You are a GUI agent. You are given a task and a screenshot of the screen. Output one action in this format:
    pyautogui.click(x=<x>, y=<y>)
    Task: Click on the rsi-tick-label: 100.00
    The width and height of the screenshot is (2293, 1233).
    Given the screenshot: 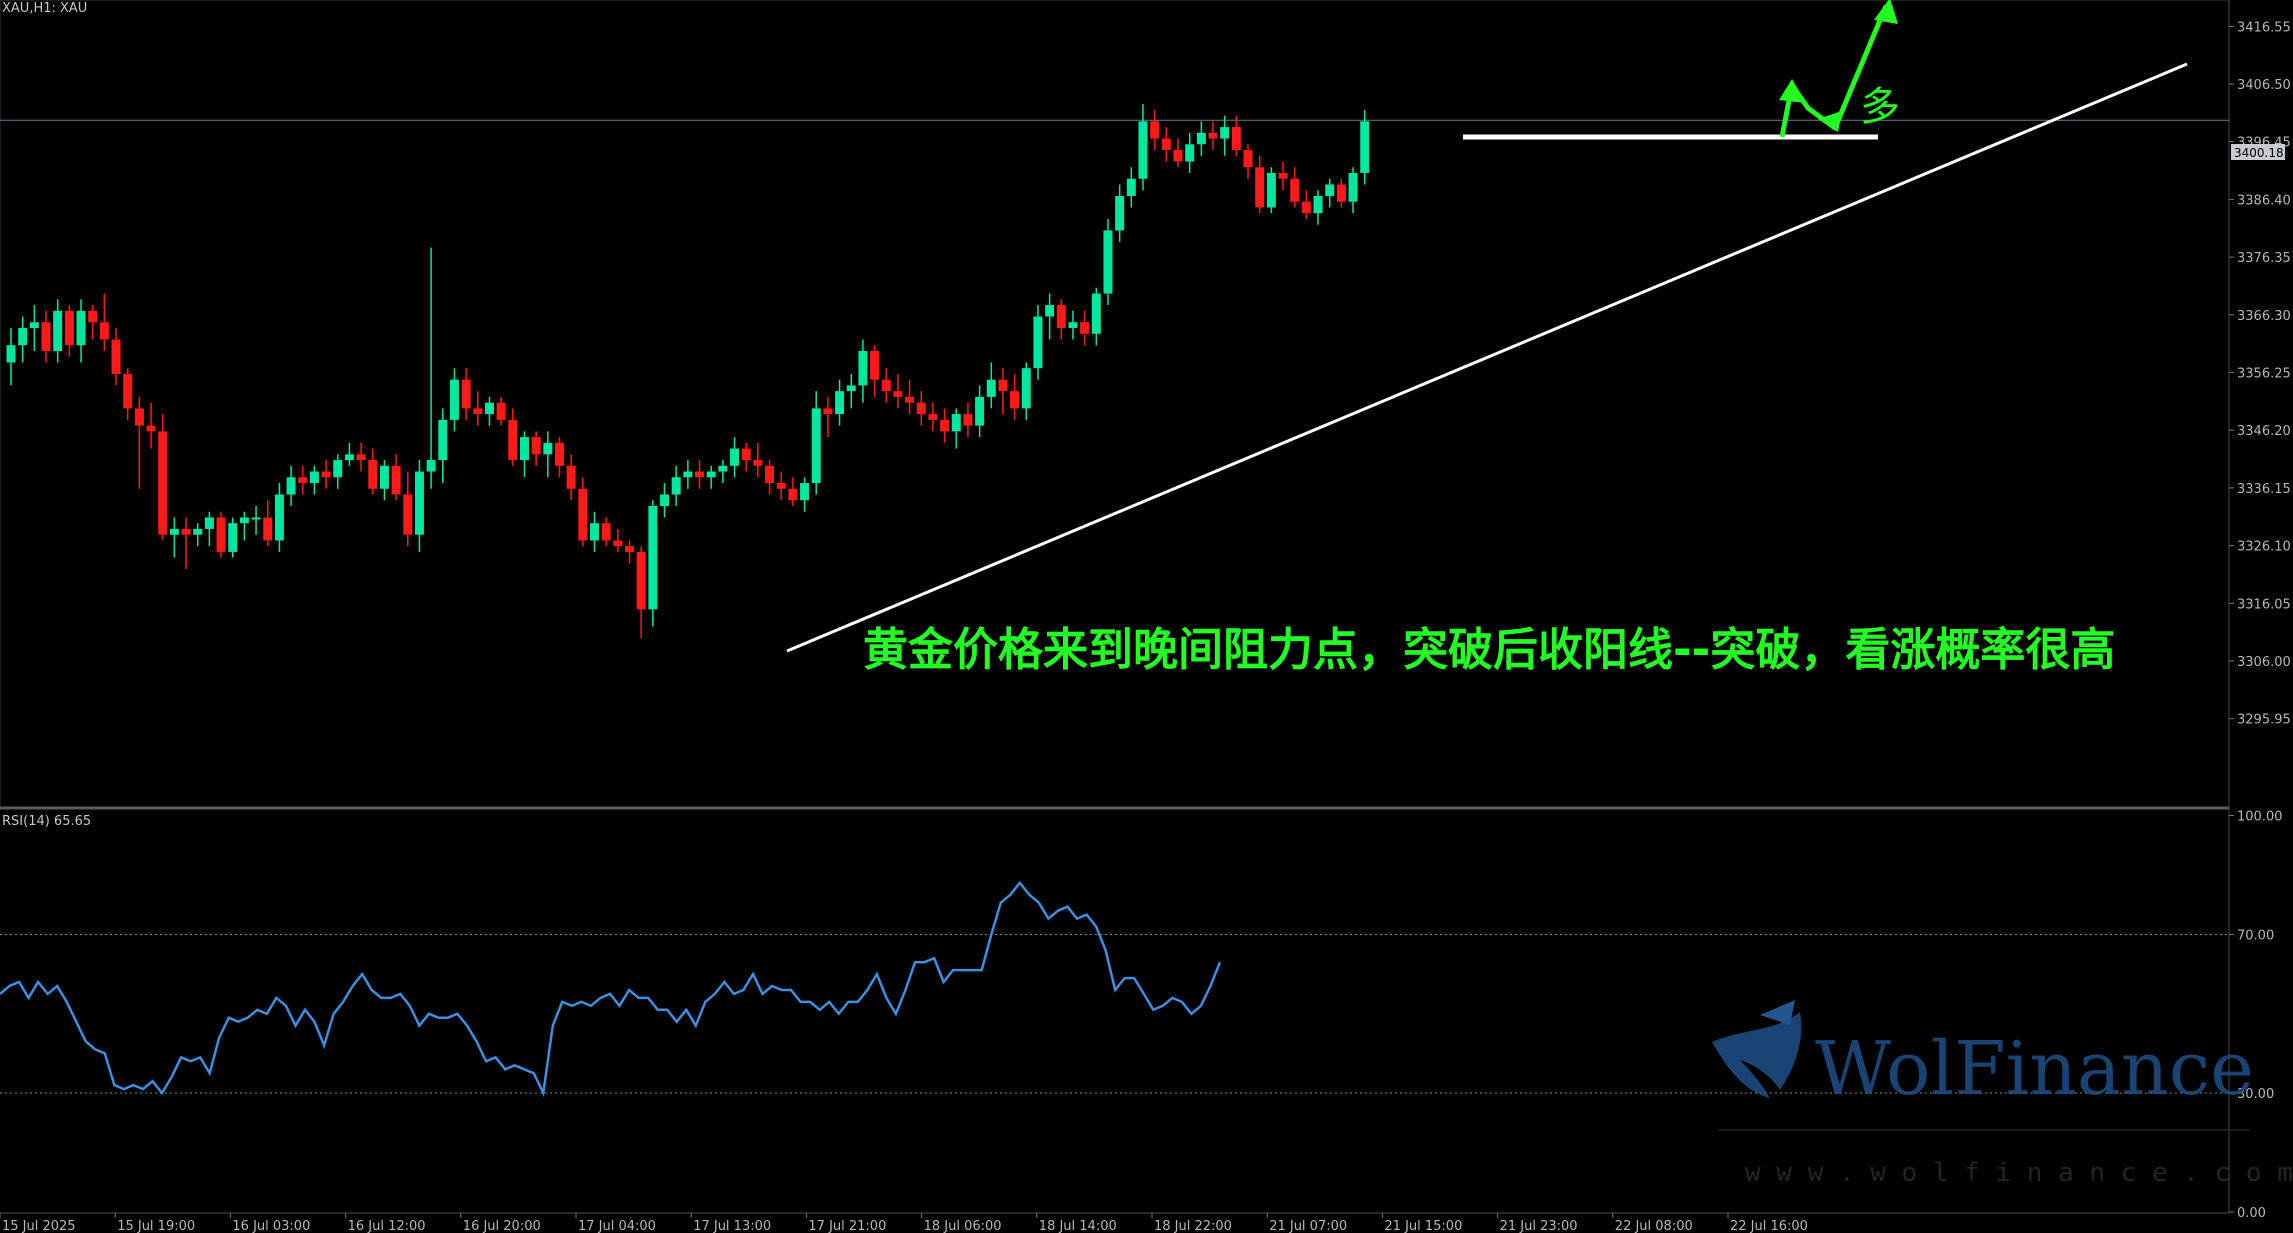 What is the action you would take?
    pyautogui.click(x=2260, y=817)
    